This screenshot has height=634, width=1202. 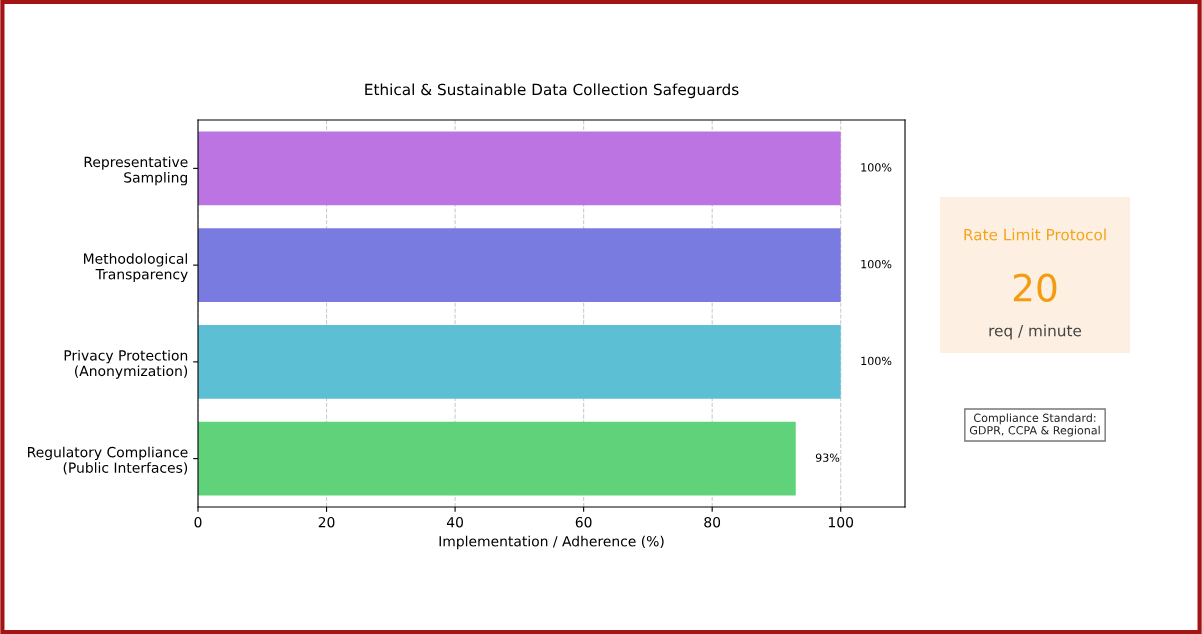 What do you see at coordinates (1035, 287) in the screenshot?
I see `text: 20` at bounding box center [1035, 287].